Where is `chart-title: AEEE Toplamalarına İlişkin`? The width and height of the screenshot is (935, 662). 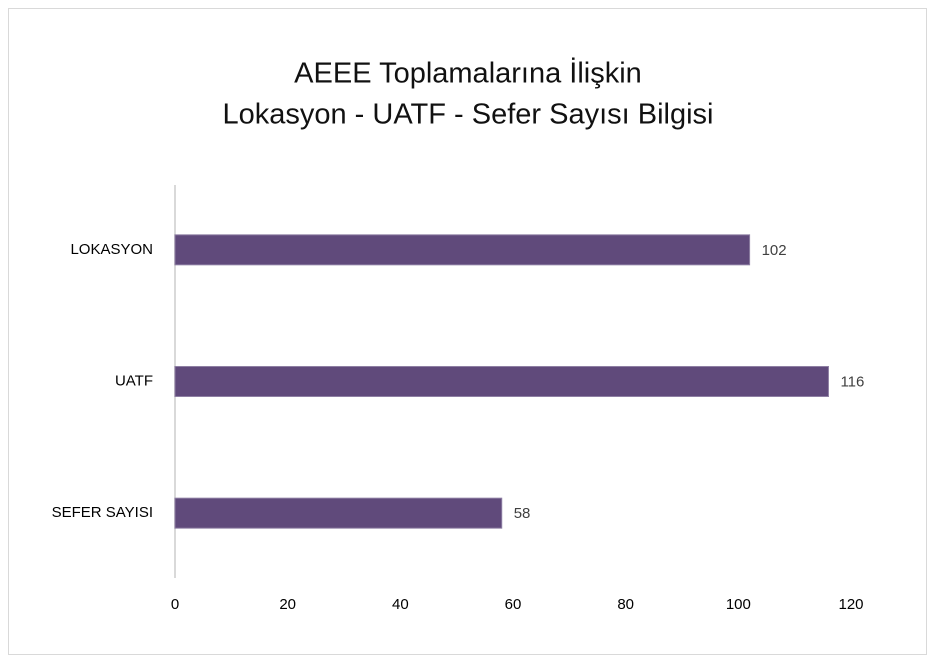 chart-title: AEEE Toplamalarına İlişkin is located at coordinates (468, 73).